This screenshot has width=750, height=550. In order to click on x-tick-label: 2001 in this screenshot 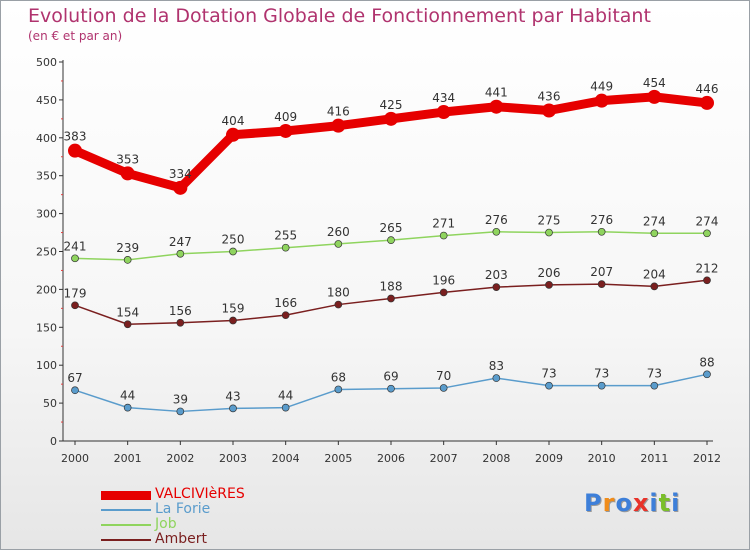, I will do `click(128, 458)`.